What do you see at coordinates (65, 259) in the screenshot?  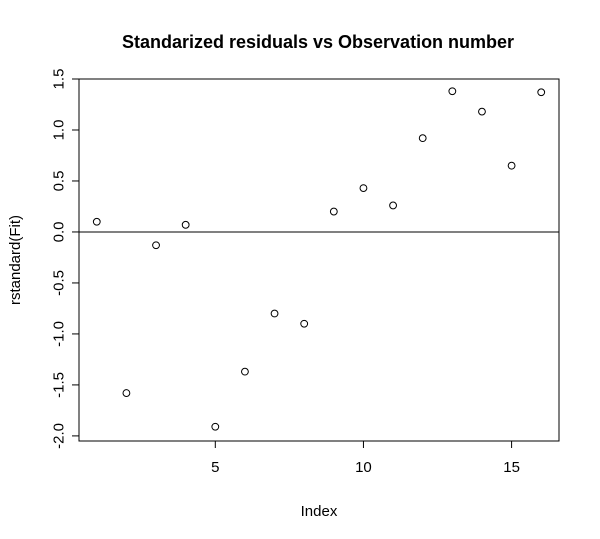 I see `y-axis: -2.0 -1.5 -1.0 -0.5 0.0 0.5 1.0 1.5` at bounding box center [65, 259].